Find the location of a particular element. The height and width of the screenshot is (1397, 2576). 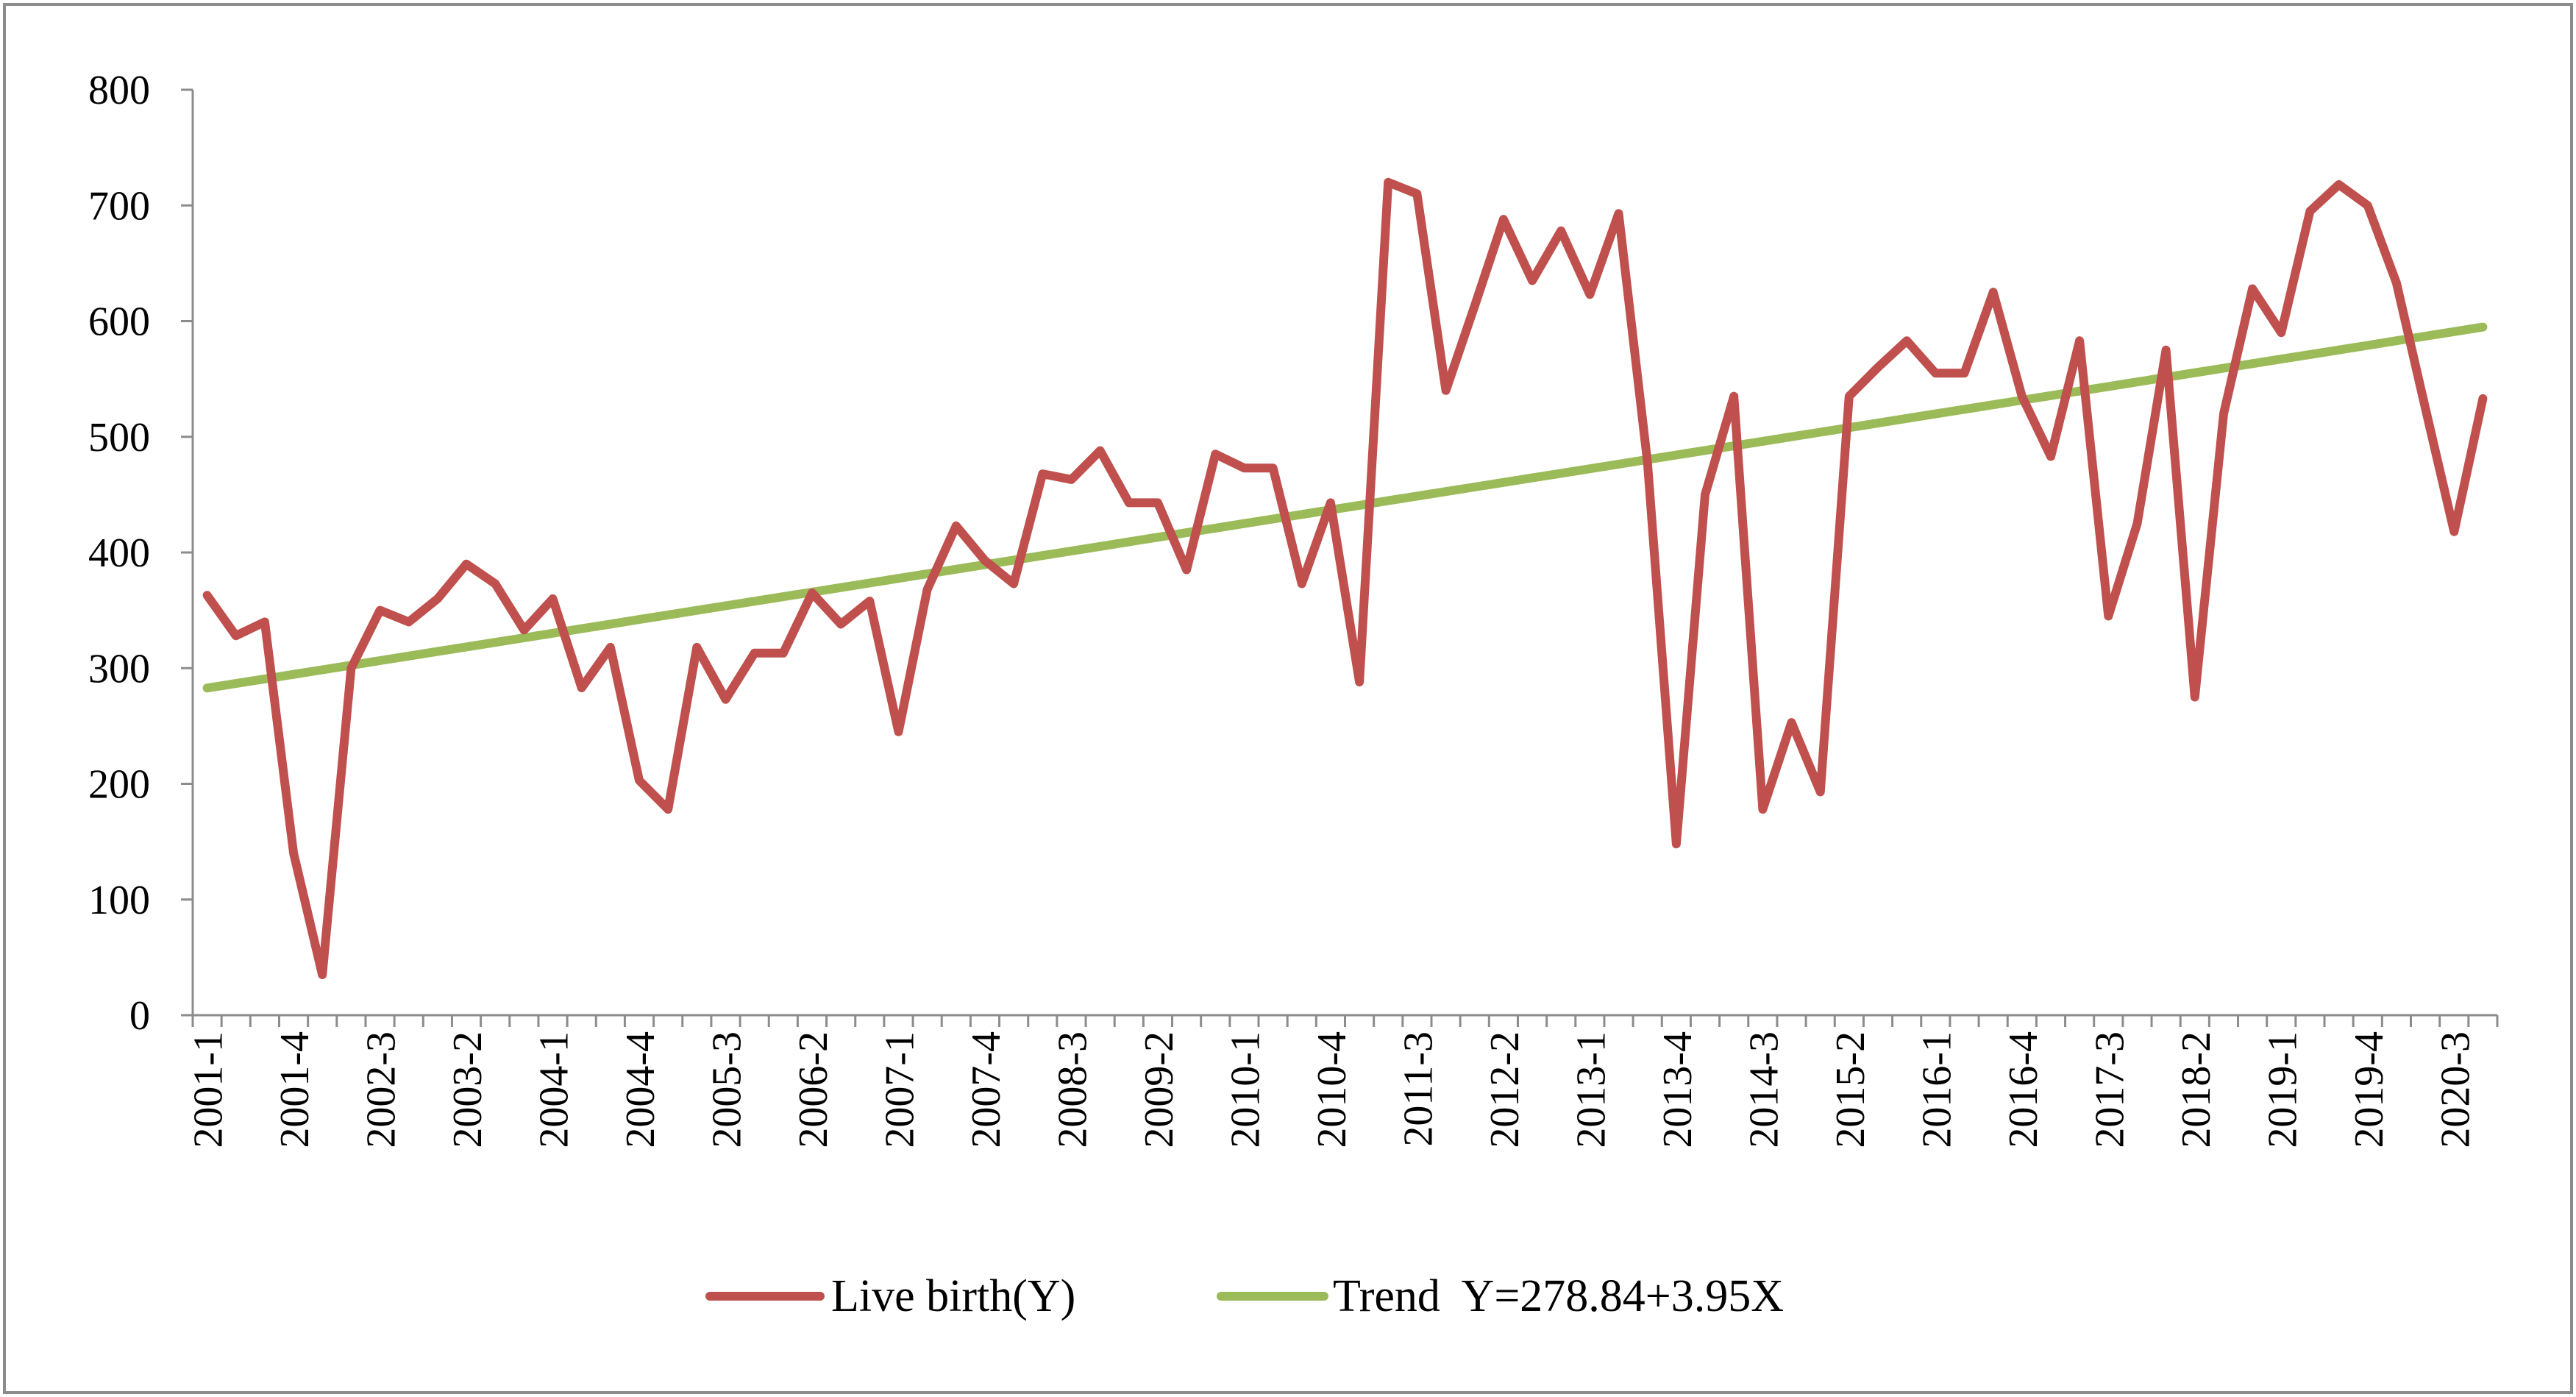

y-tick-label: 800 is located at coordinates (119, 90).